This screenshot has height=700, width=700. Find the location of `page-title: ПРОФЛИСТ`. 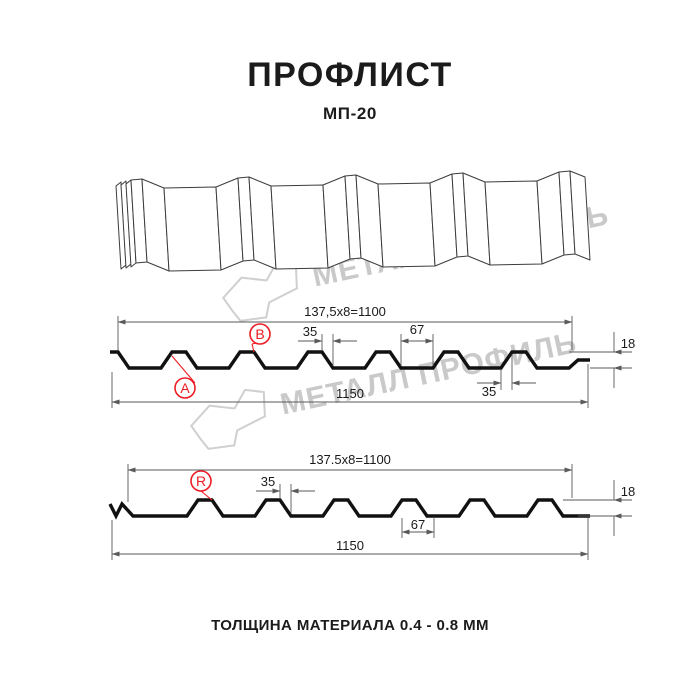

page-title: ПРОФЛИСТ is located at coordinates (350, 75).